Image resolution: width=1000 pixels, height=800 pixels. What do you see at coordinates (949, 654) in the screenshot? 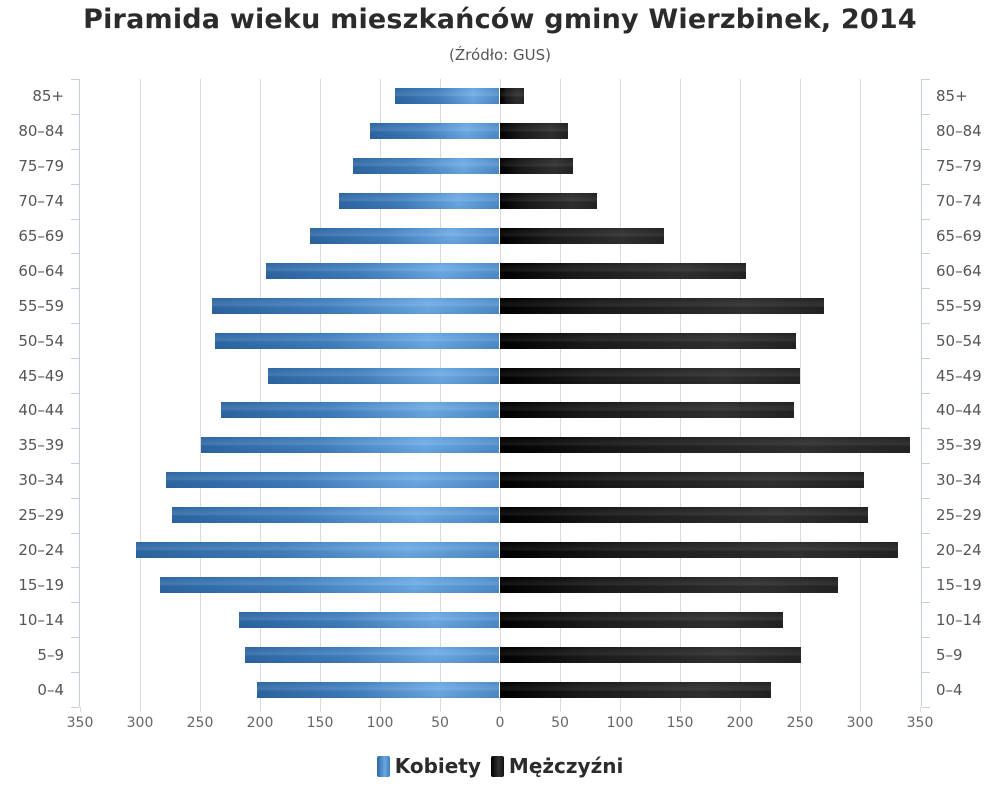
I see `y-label-right: 5–9` at bounding box center [949, 654].